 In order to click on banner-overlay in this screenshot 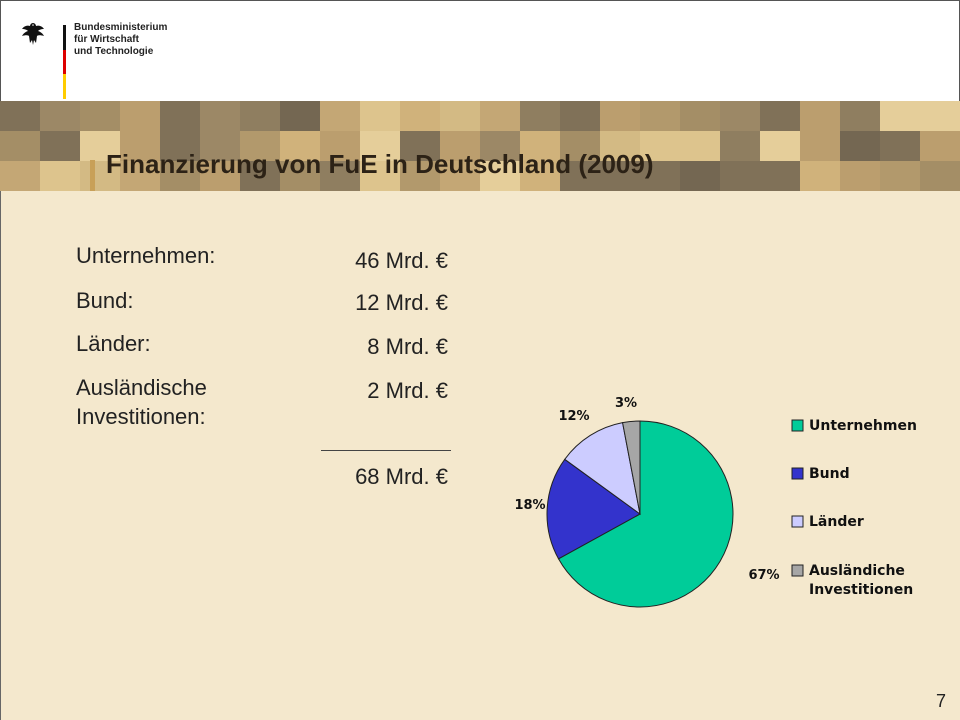, I will do `click(480, 146)`.